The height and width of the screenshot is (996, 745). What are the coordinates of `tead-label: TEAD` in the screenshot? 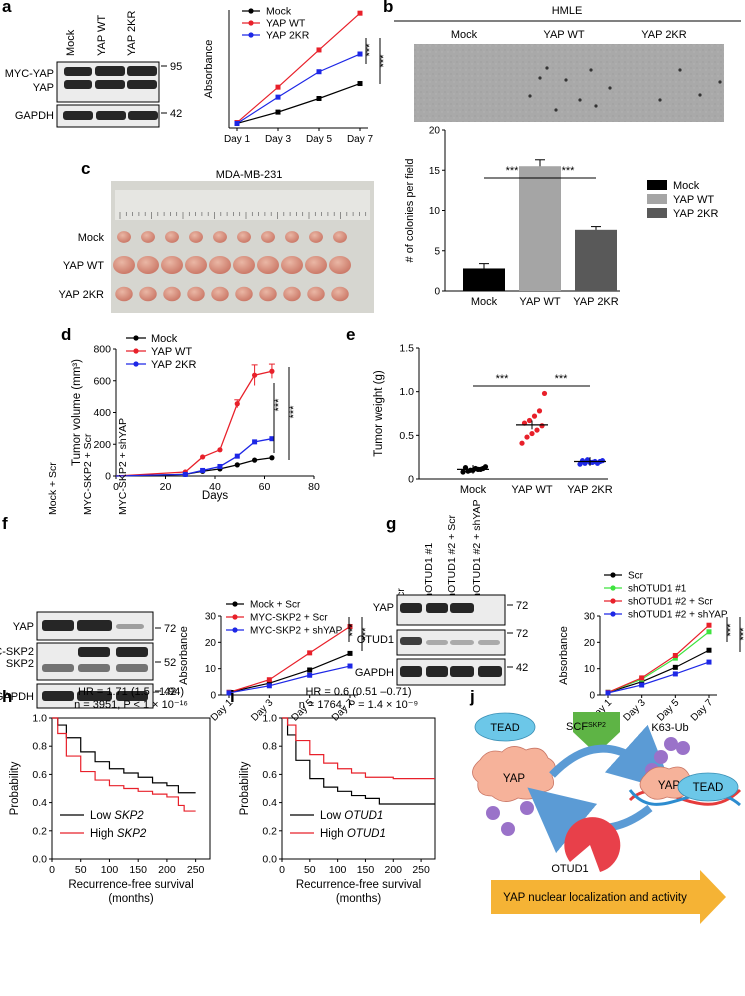 It's located at (504, 728).